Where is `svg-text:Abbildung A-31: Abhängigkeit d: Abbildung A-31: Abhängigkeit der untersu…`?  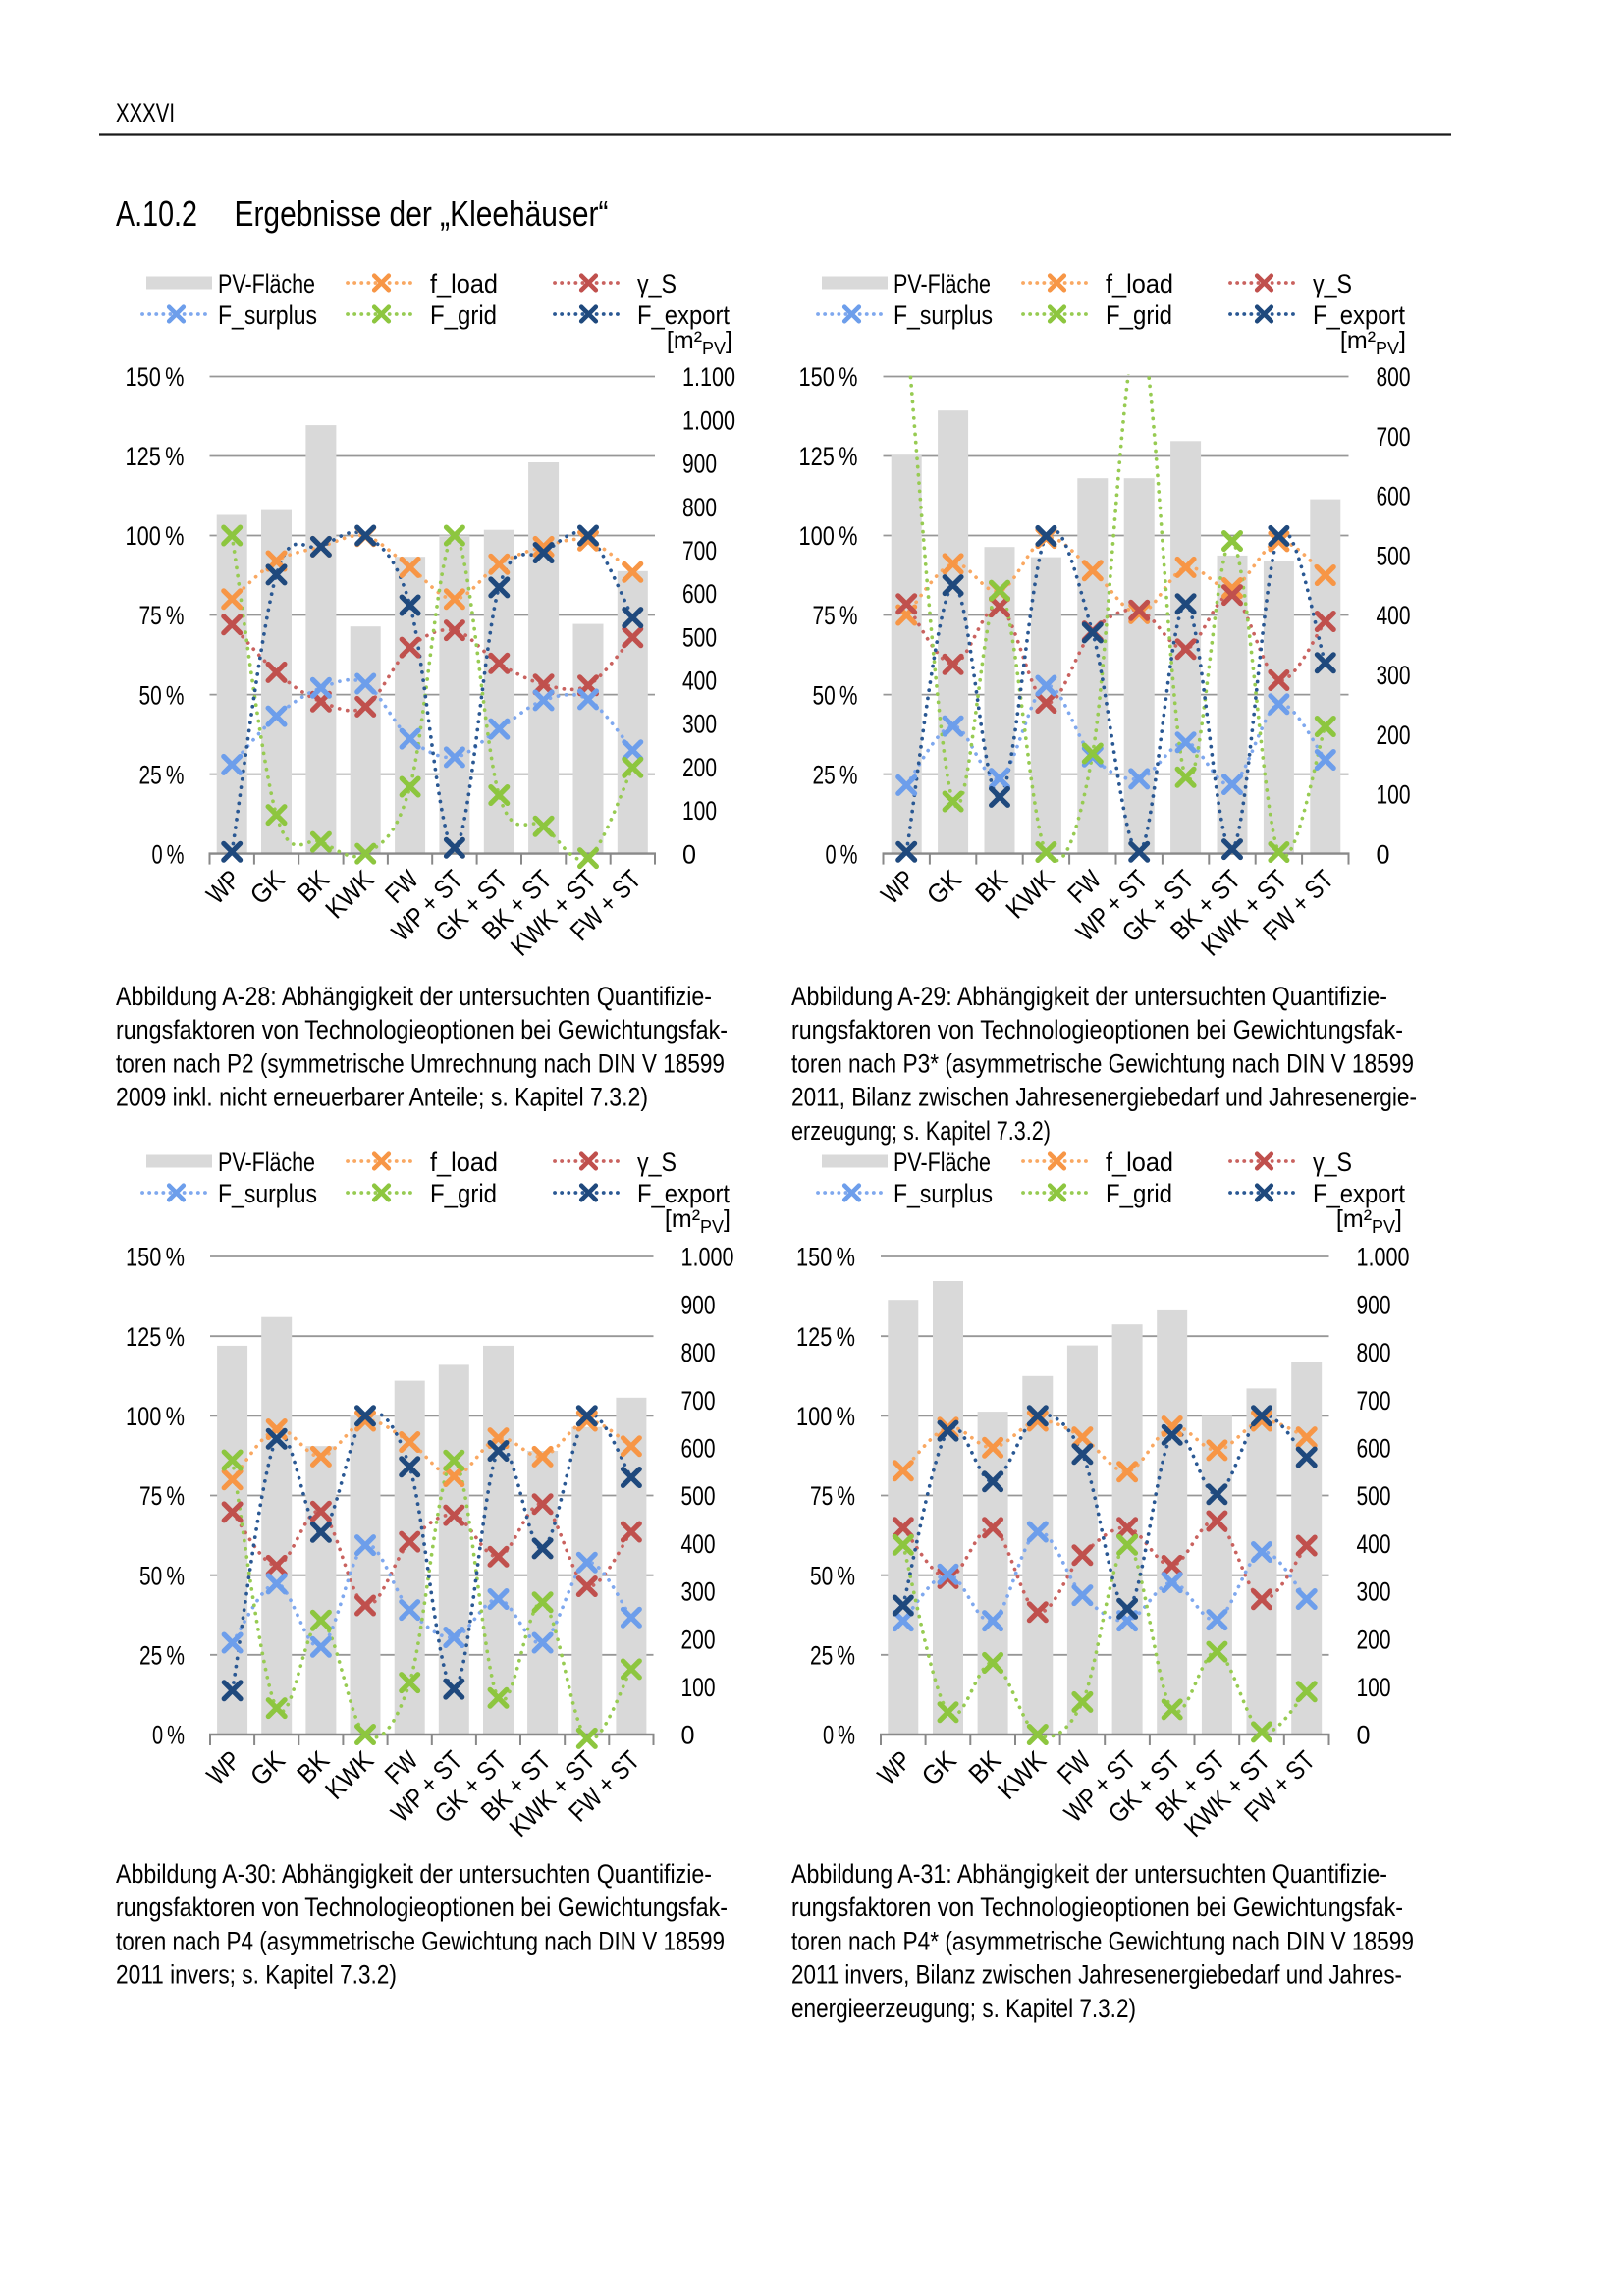
svg-text:Abbildung A-31: Abhängigkeit d: Abbildung A-31: Abhängigkeit der untersu… is located at coordinates (1089, 1874).